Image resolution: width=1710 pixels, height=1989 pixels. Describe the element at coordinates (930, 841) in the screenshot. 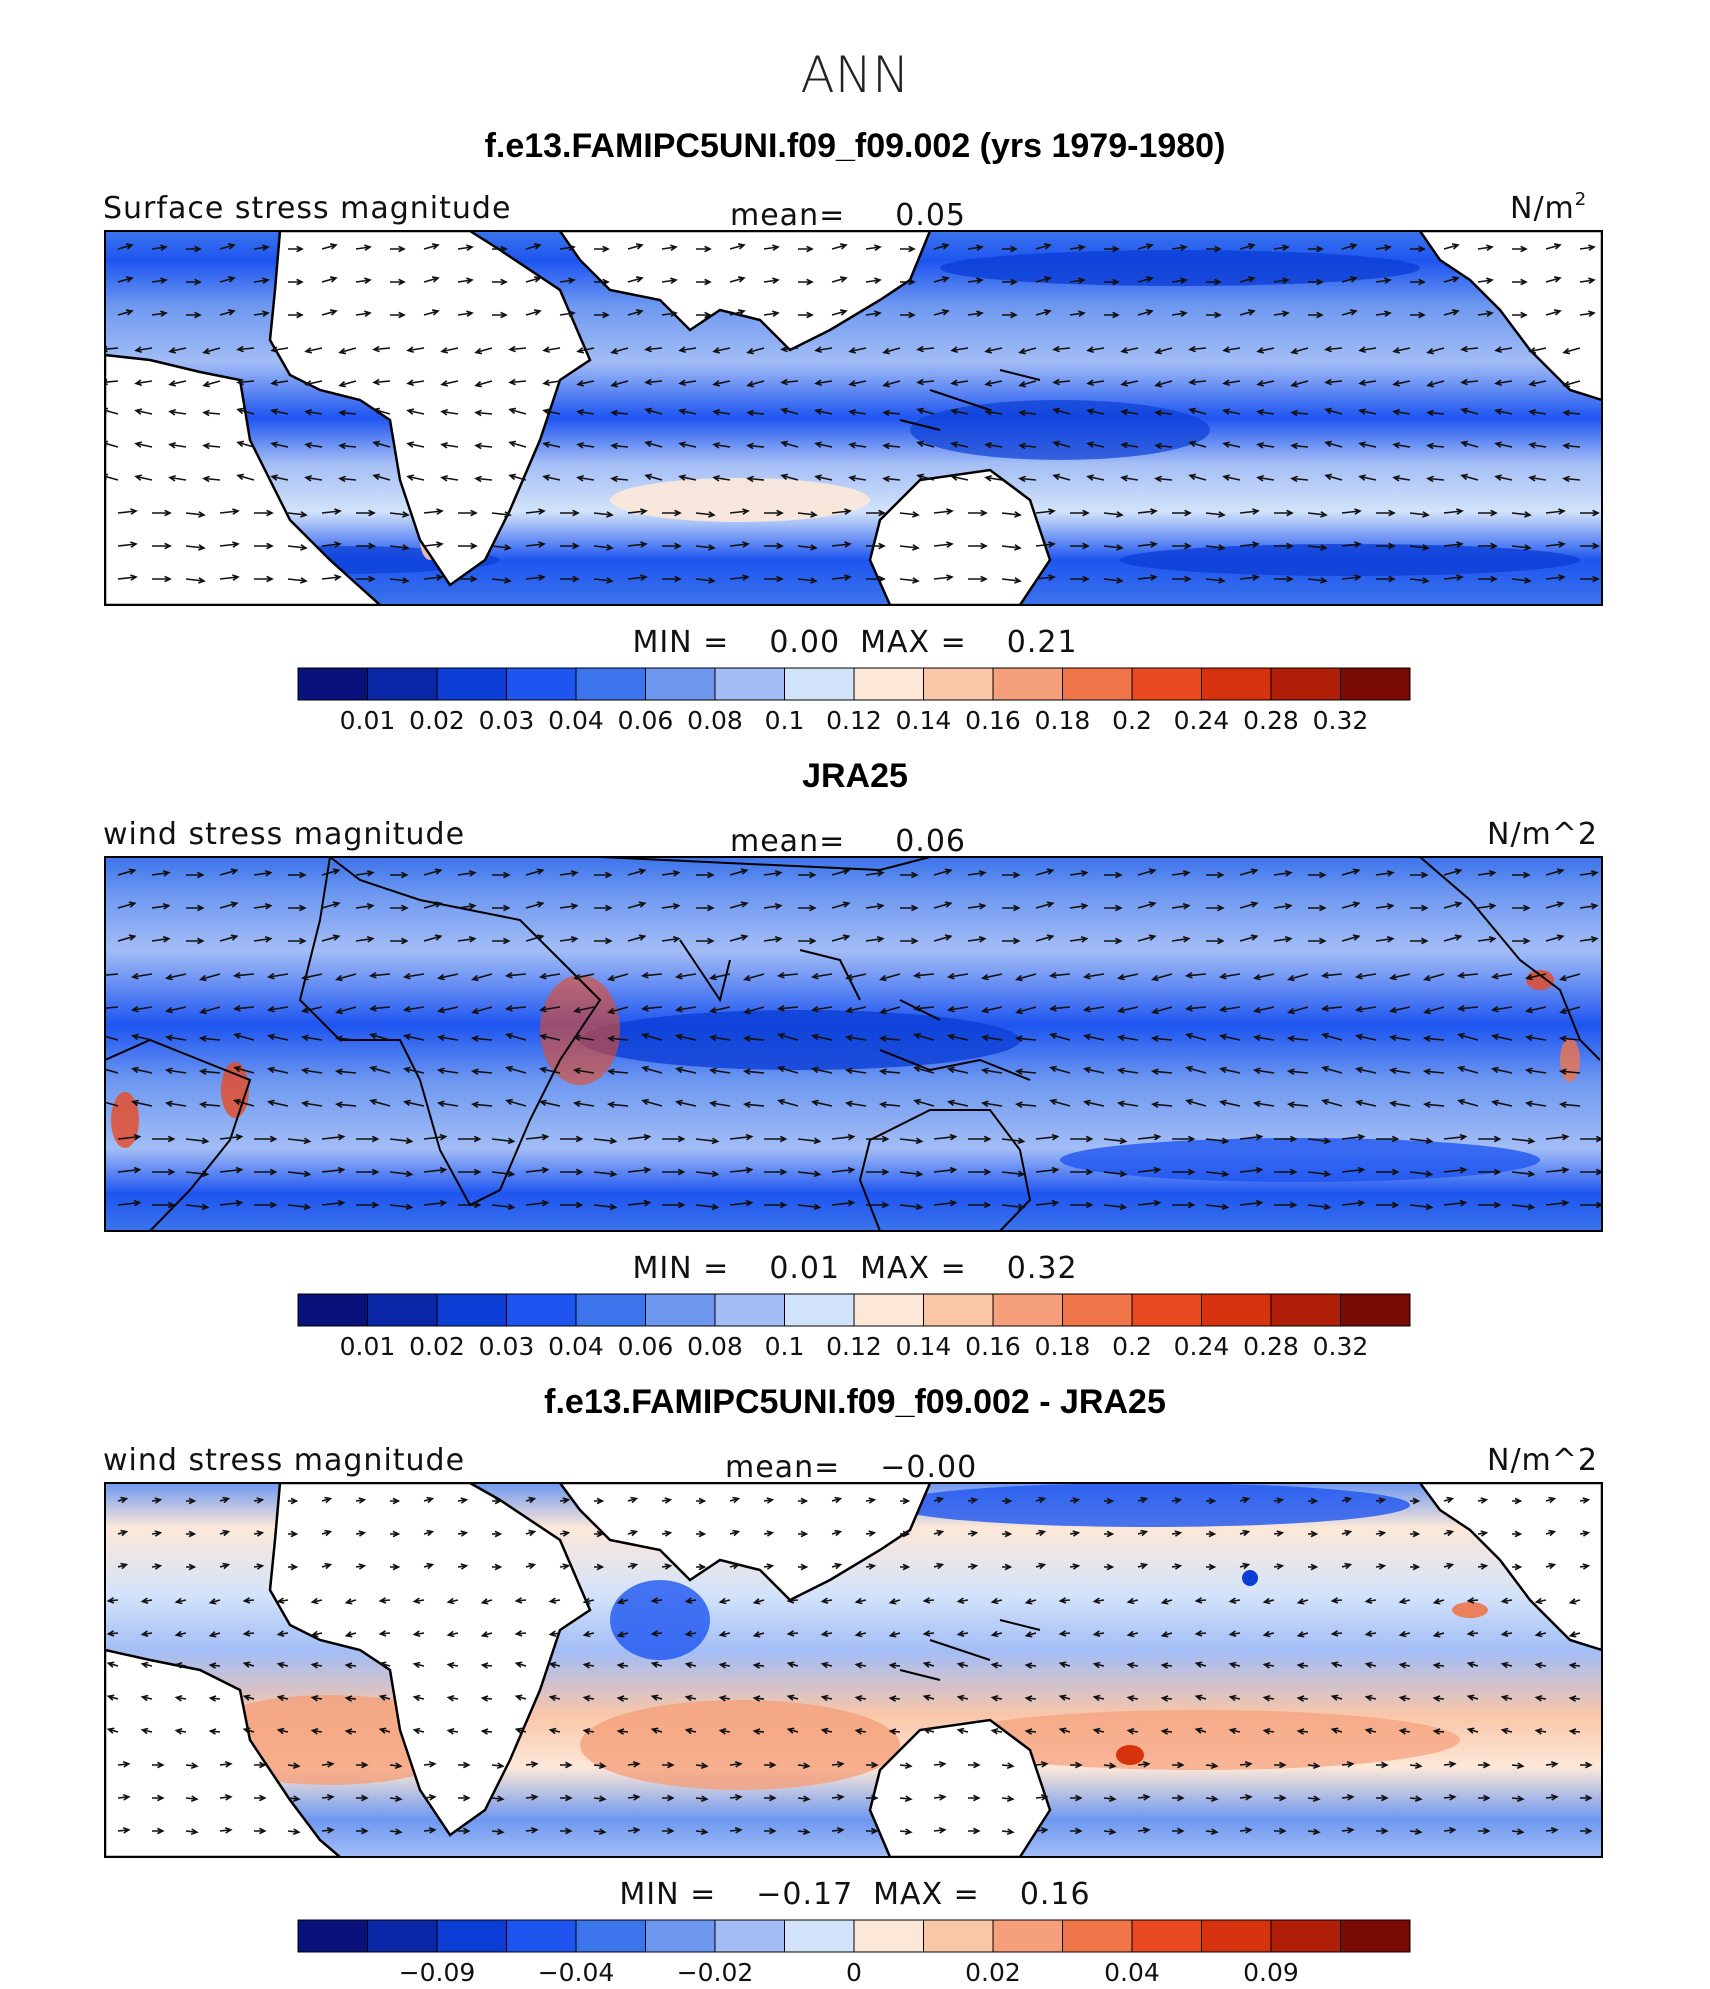

I see `mean-value: 0.06` at that location.